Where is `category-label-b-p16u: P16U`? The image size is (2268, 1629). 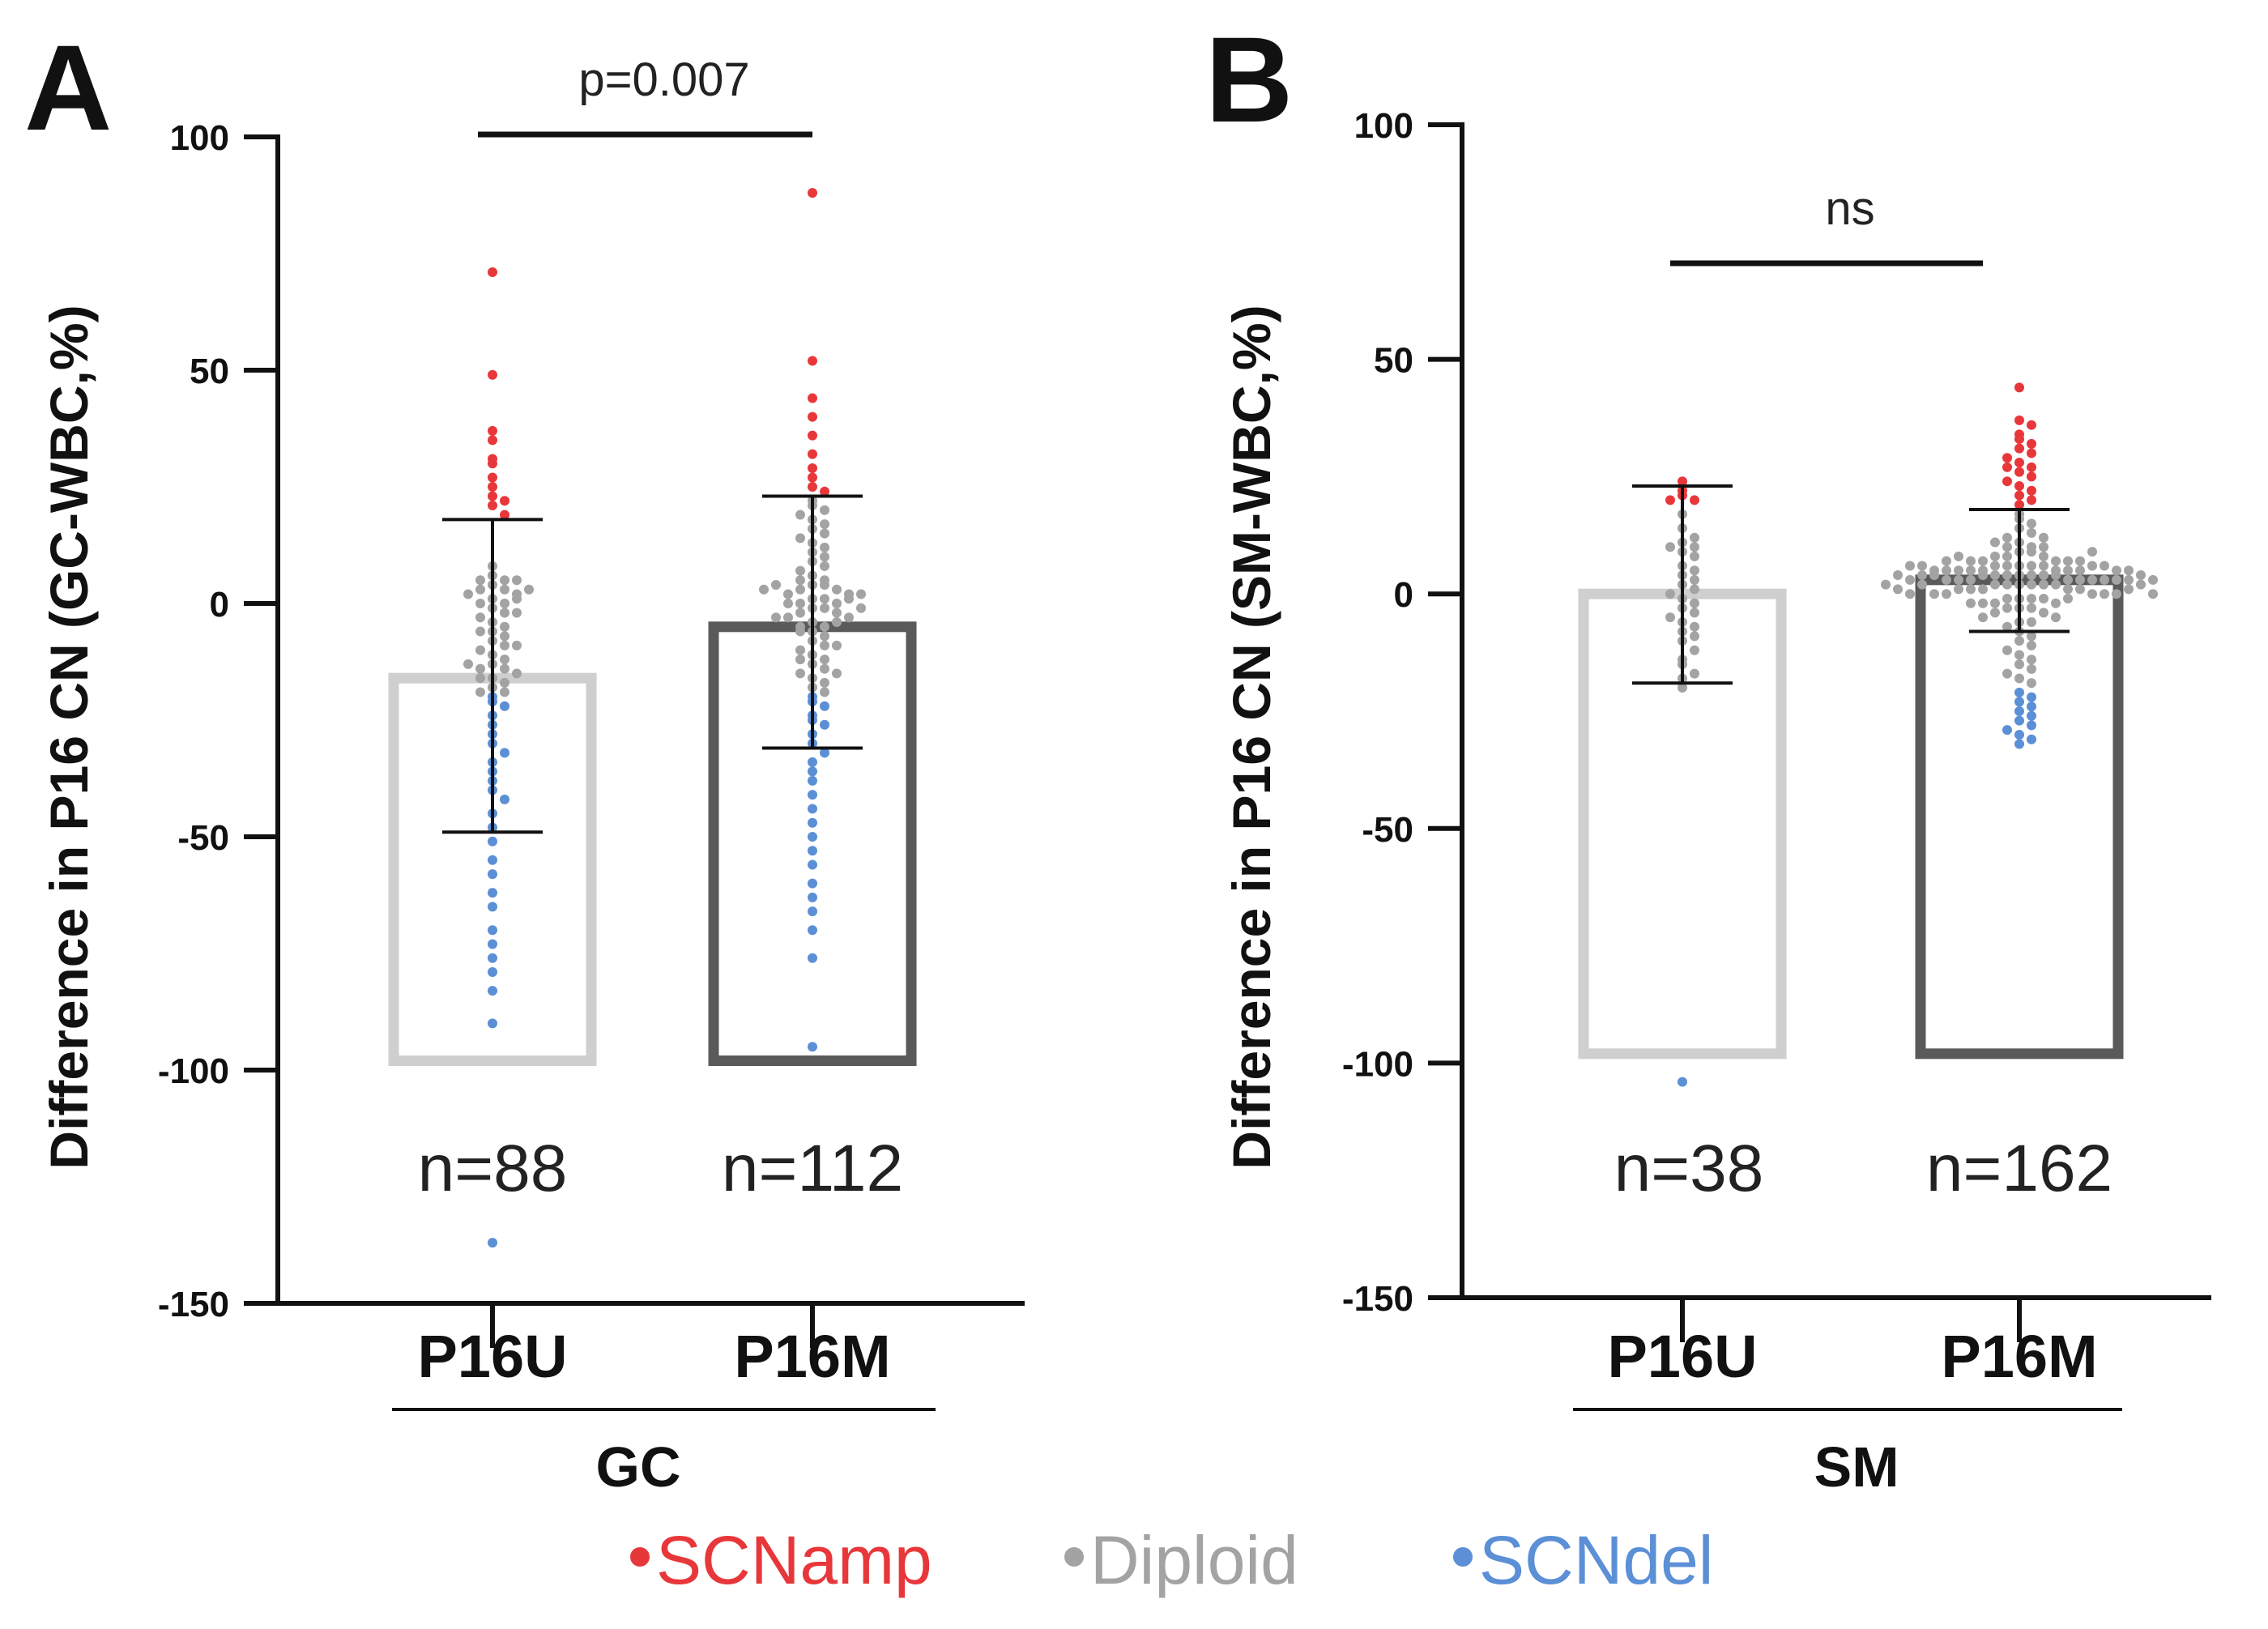 category-label-b-p16u: P16U is located at coordinates (1682, 1356).